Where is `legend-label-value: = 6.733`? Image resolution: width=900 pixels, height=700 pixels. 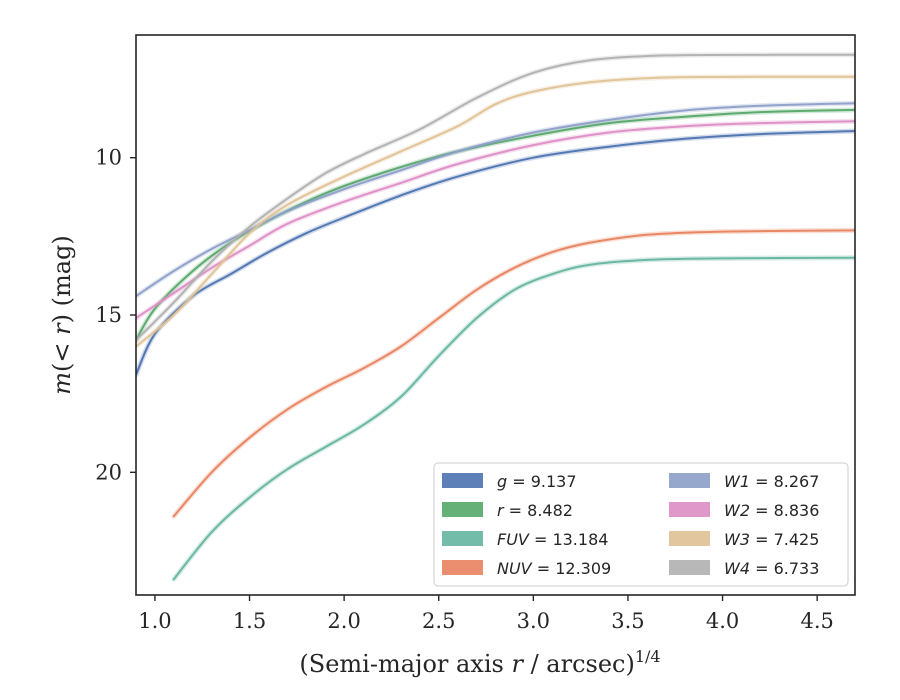
legend-label-value: = 6.733 is located at coordinates (784, 568).